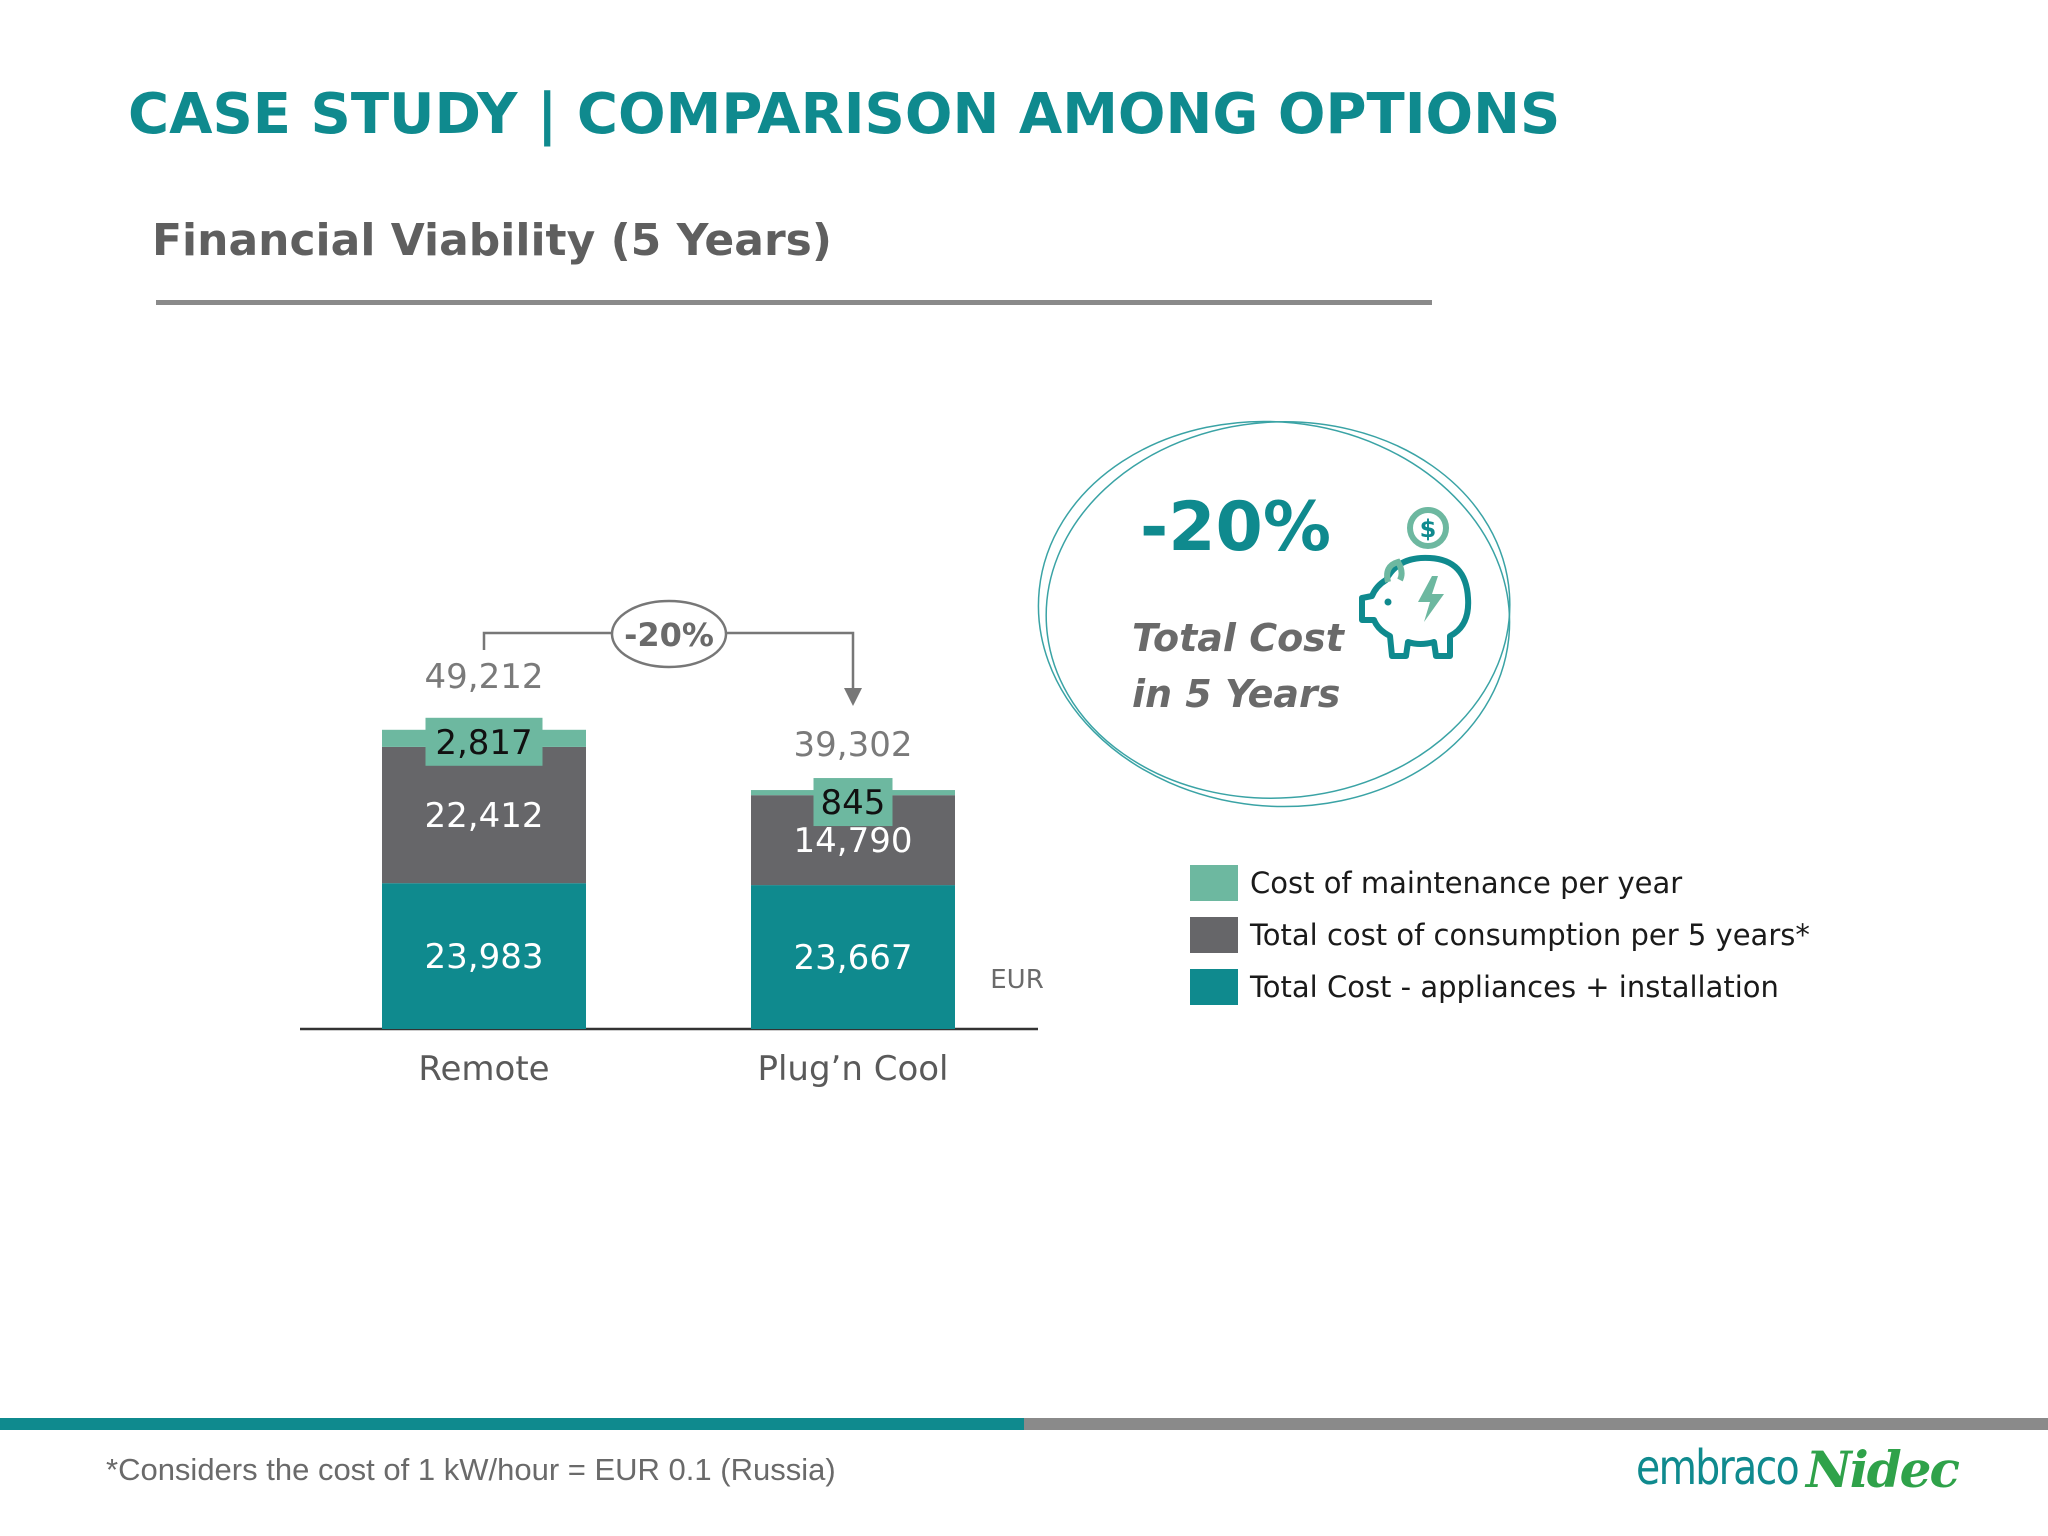 This screenshot has width=2048, height=1536. I want to click on comparison-arrowhead, so click(853, 697).